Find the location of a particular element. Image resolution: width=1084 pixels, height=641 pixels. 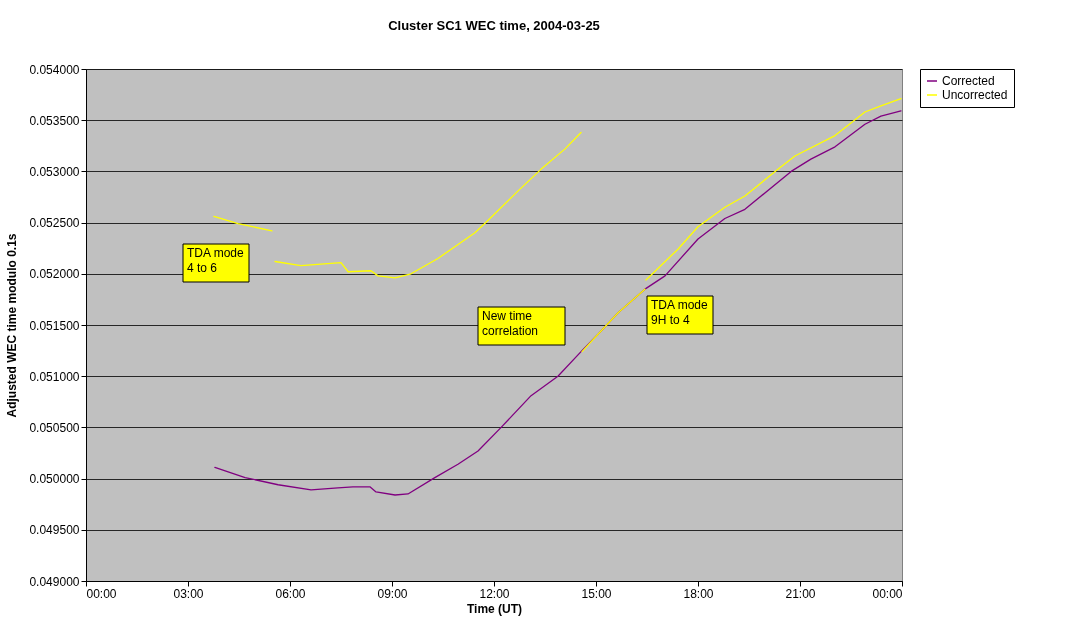

y-tick-label: 0.052000 is located at coordinates (54, 274).